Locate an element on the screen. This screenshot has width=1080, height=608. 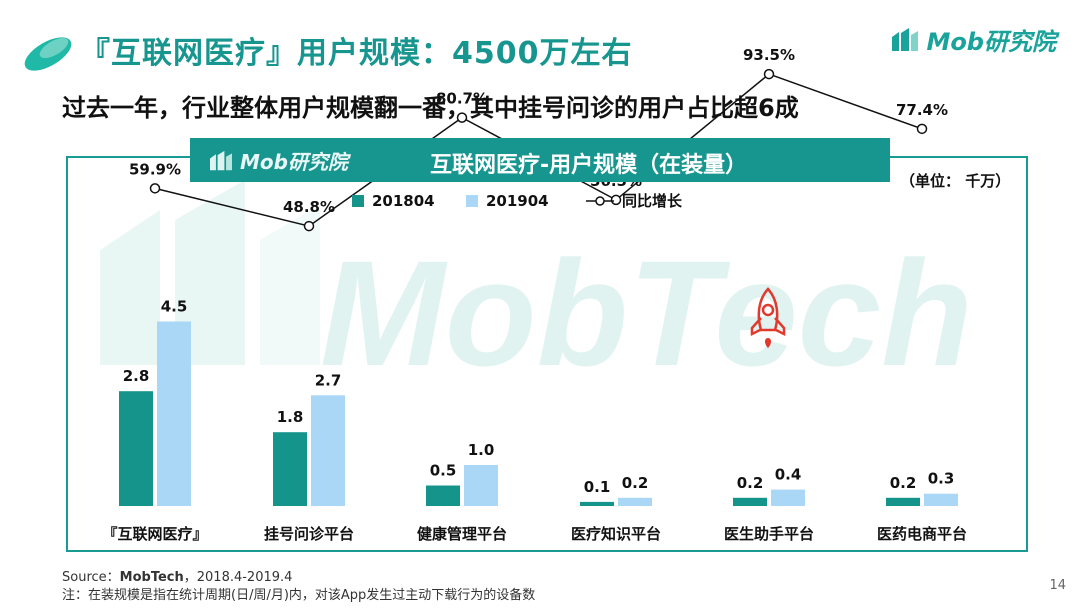
category-label-3: 医疗知识平台 is located at coordinates (616, 534).